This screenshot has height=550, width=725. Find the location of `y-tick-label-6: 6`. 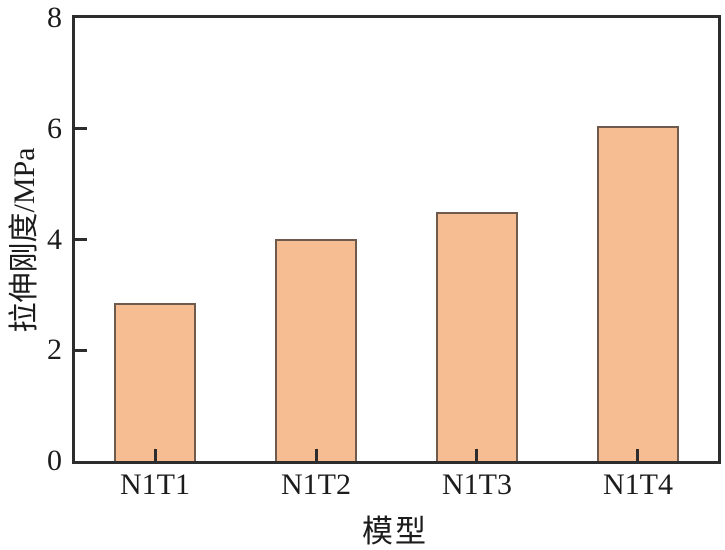

y-tick-label-6: 6 is located at coordinates (54, 128).